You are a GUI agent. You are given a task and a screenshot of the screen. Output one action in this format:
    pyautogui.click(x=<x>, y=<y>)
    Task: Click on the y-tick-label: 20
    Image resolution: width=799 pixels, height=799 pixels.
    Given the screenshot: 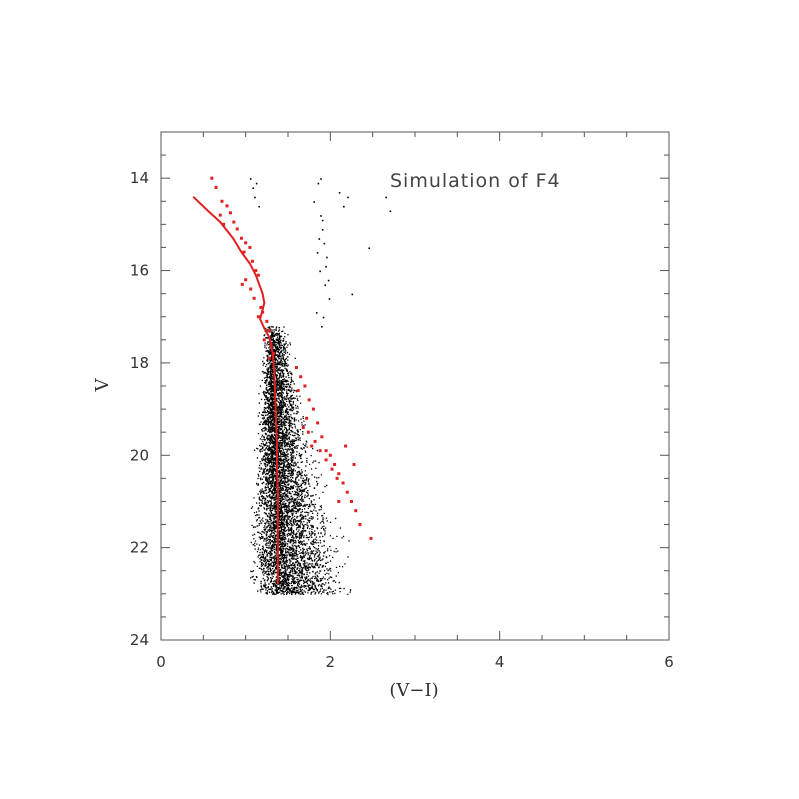 What is the action you would take?
    pyautogui.click(x=139, y=455)
    